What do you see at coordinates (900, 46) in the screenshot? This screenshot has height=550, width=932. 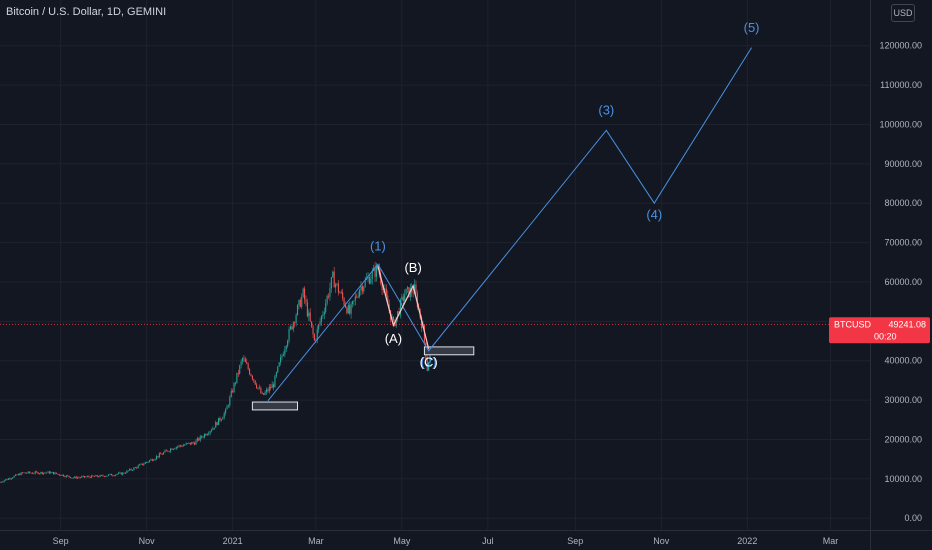 I see `y-tick-label: 120000.00` at bounding box center [900, 46].